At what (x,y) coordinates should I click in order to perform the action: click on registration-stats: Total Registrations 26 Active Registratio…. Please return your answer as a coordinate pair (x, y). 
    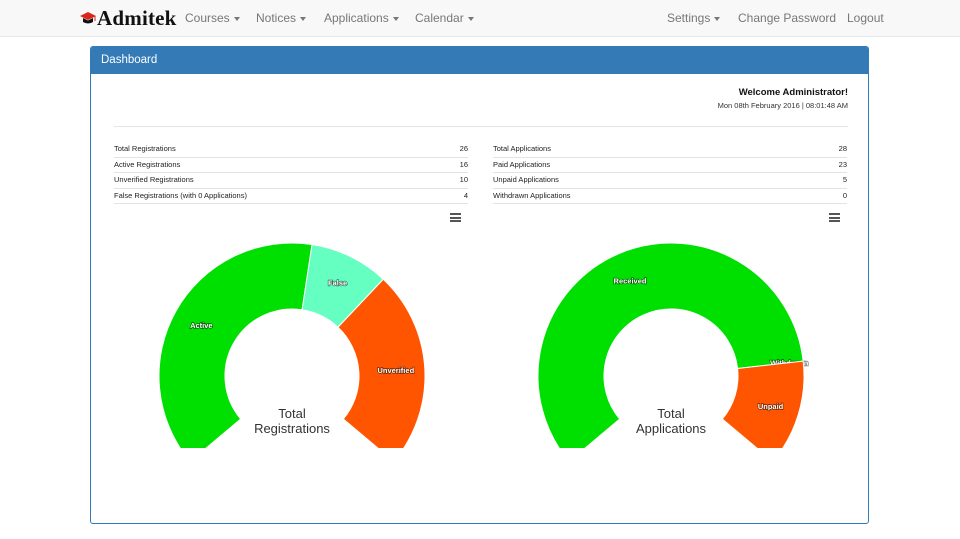
    Looking at the image, I should click on (291, 173).